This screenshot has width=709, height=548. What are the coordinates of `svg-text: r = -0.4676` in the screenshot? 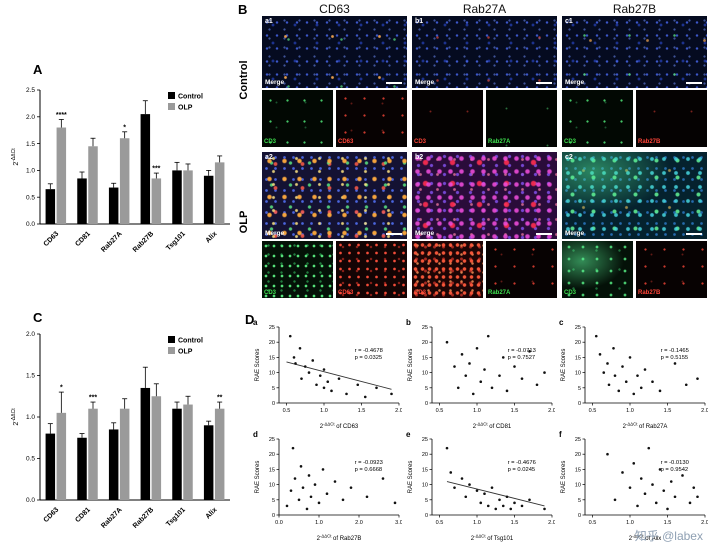 It's located at (522, 463).